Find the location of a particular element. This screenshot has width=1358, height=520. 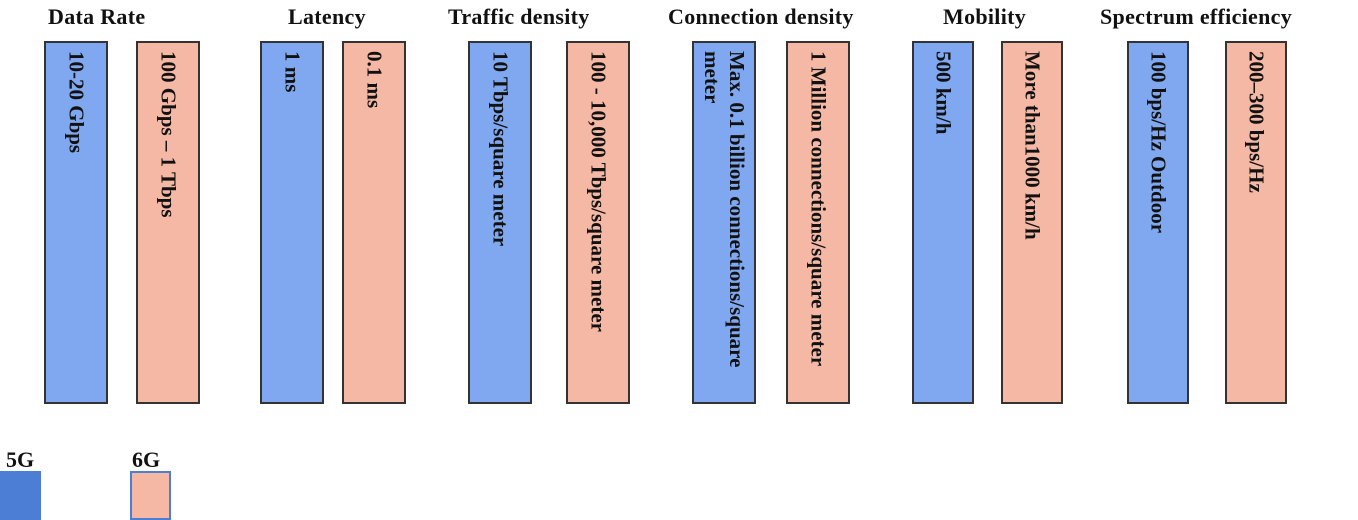

category-connection-density: Connection density is located at coordinates (761, 16).